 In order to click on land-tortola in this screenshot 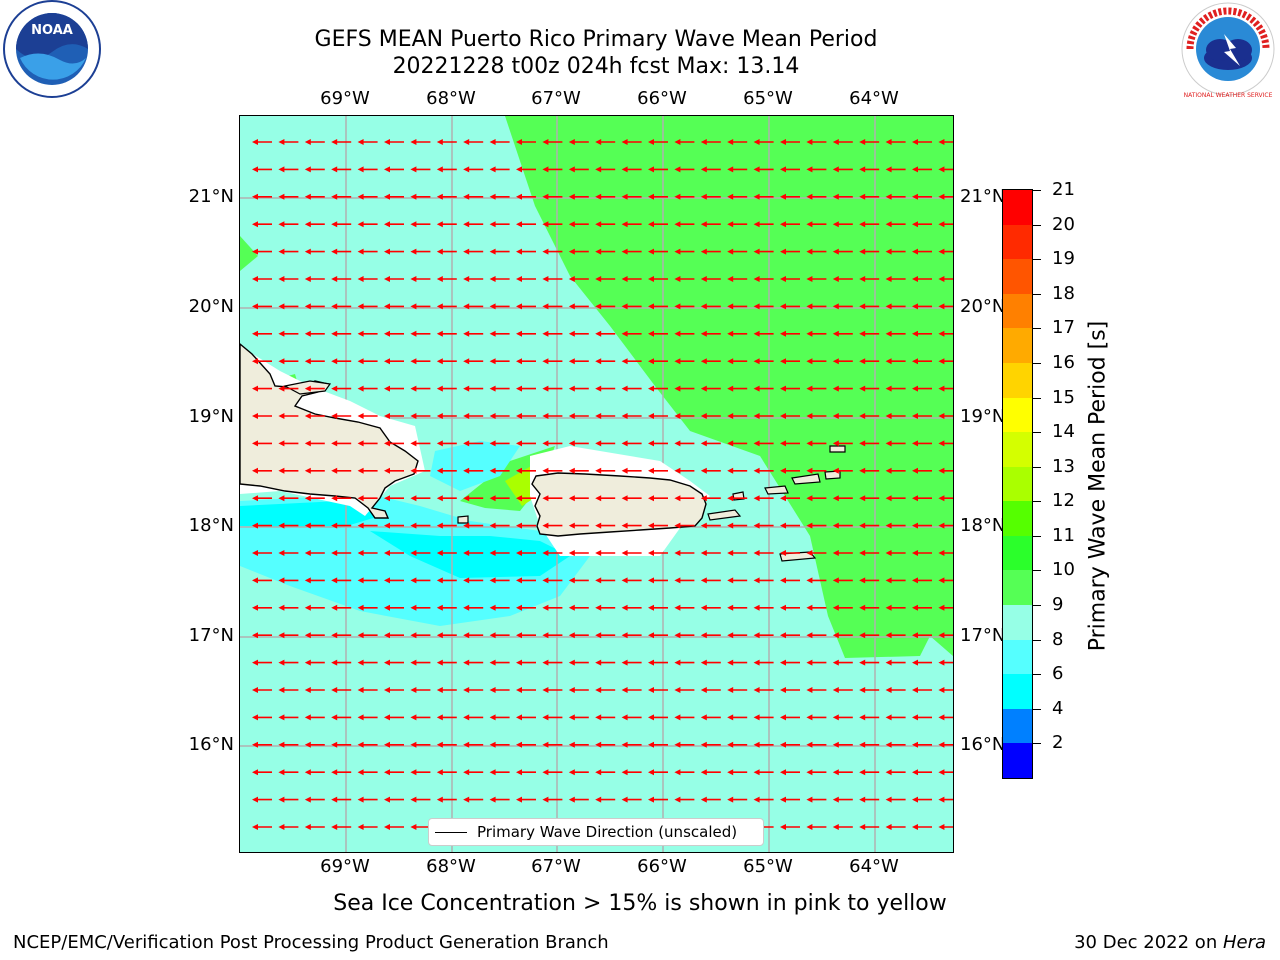, I will do `click(806, 479)`.